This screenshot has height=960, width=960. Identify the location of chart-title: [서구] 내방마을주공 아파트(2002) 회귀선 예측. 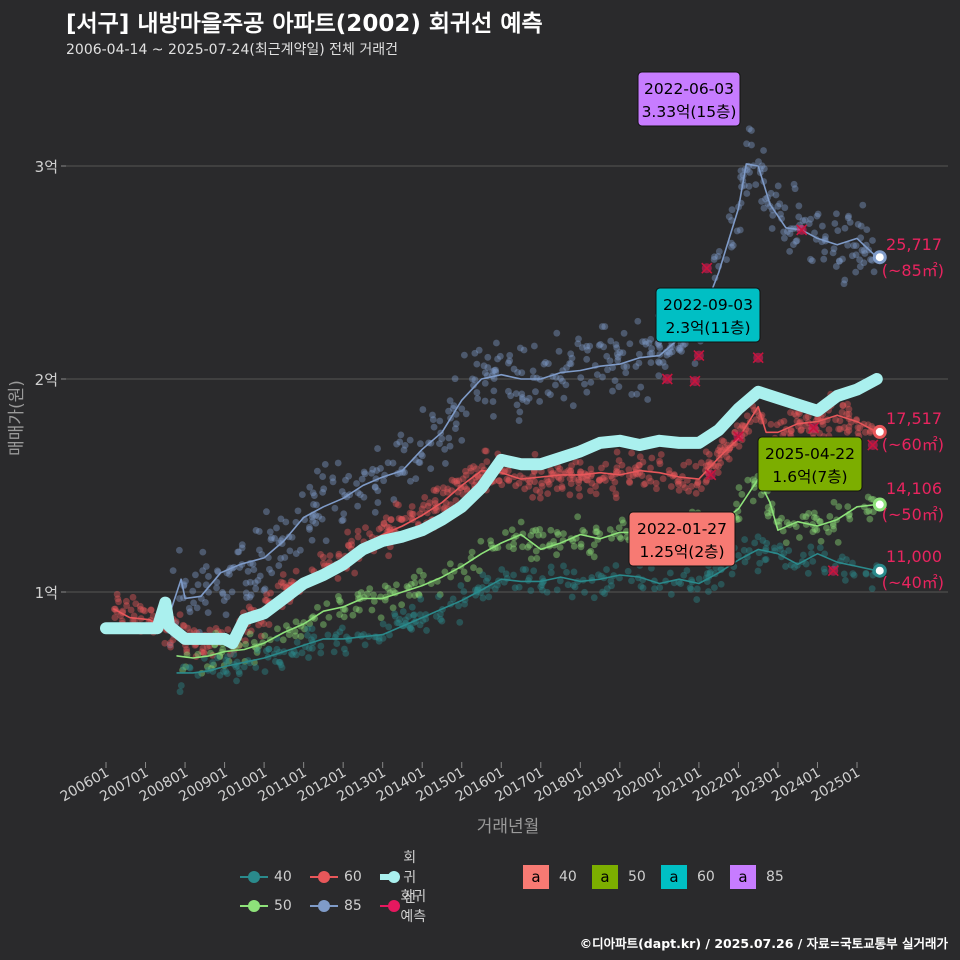
(304, 24).